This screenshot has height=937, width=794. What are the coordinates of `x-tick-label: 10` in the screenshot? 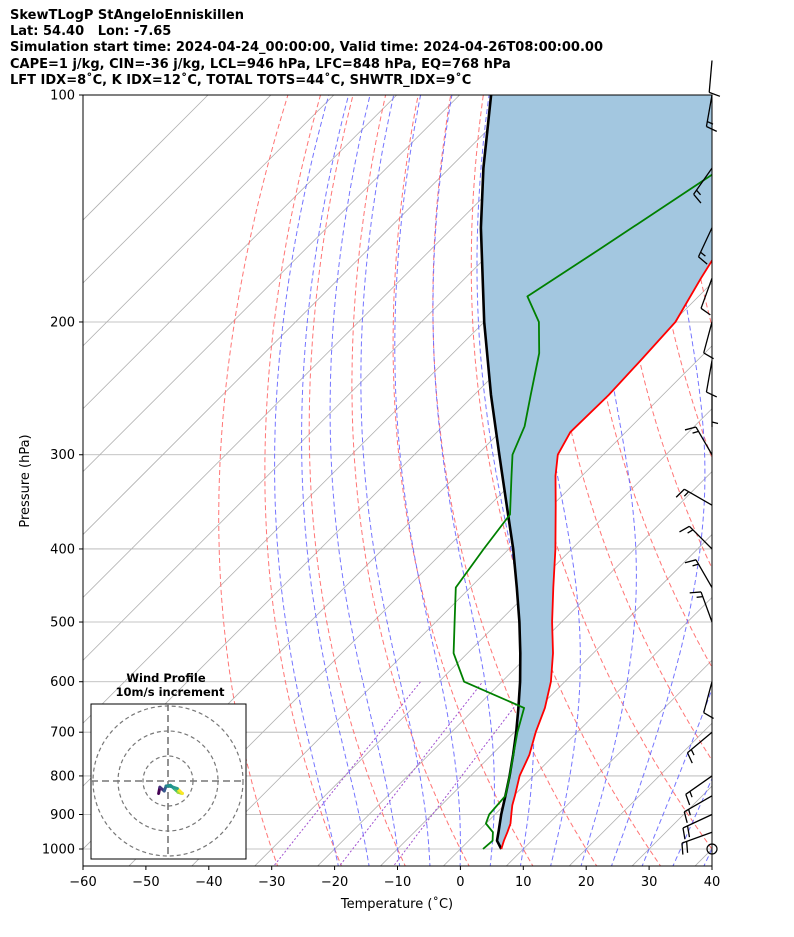 It's located at (523, 882).